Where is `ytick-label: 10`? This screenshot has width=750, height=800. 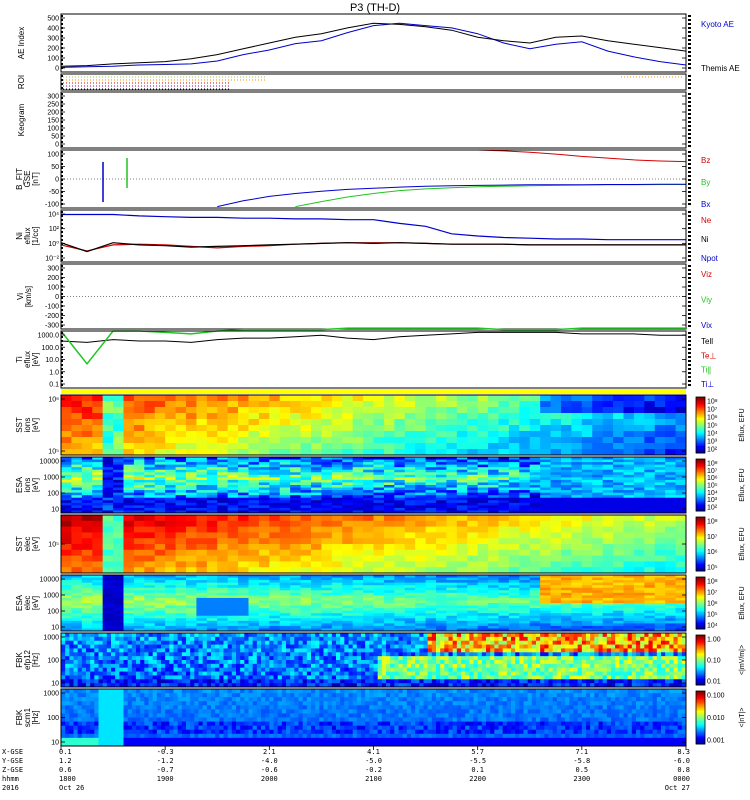 ytick-label: 10 is located at coordinates (55, 628).